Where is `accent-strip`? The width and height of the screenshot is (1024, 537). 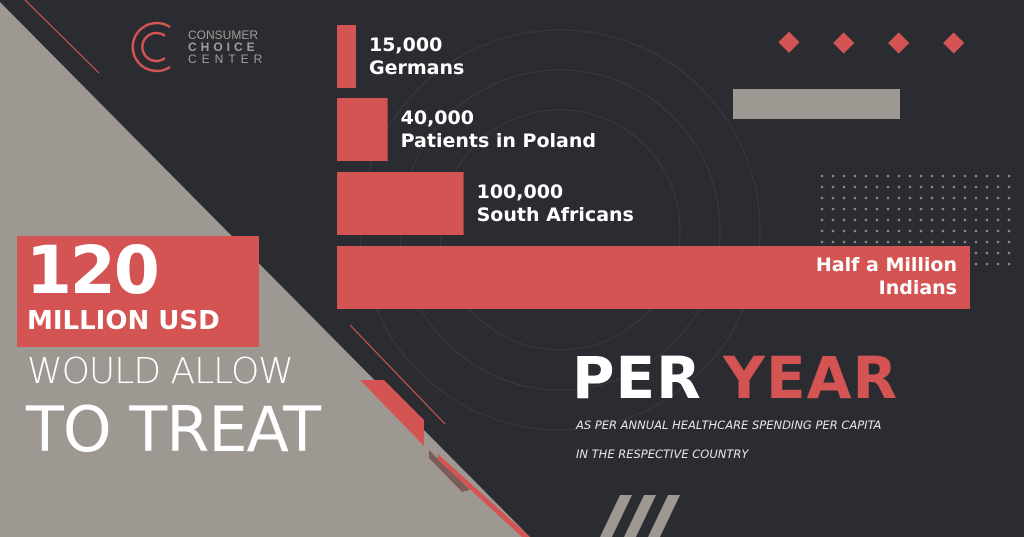 accent-strip is located at coordinates (392, 413).